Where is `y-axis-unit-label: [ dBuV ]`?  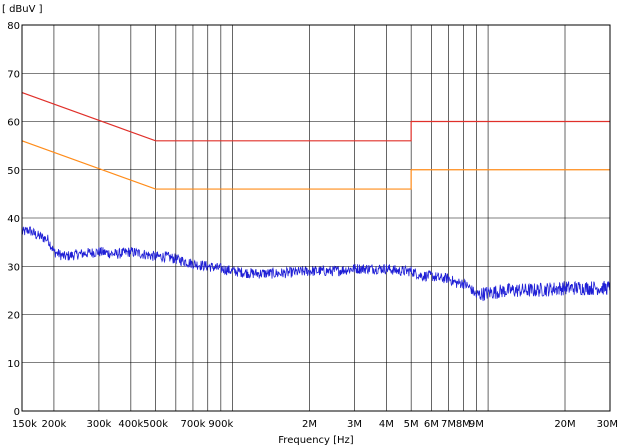
y-axis-unit-label: [ dBuV ] is located at coordinates (22, 9).